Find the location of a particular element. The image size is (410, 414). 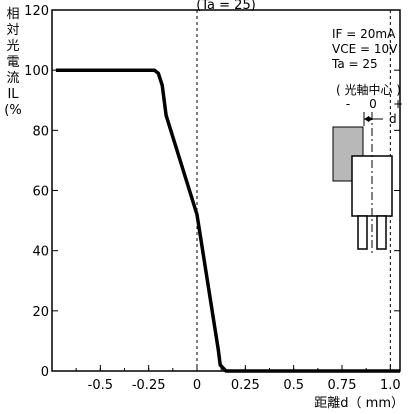

y-tick-label: 40 is located at coordinates (40, 252).